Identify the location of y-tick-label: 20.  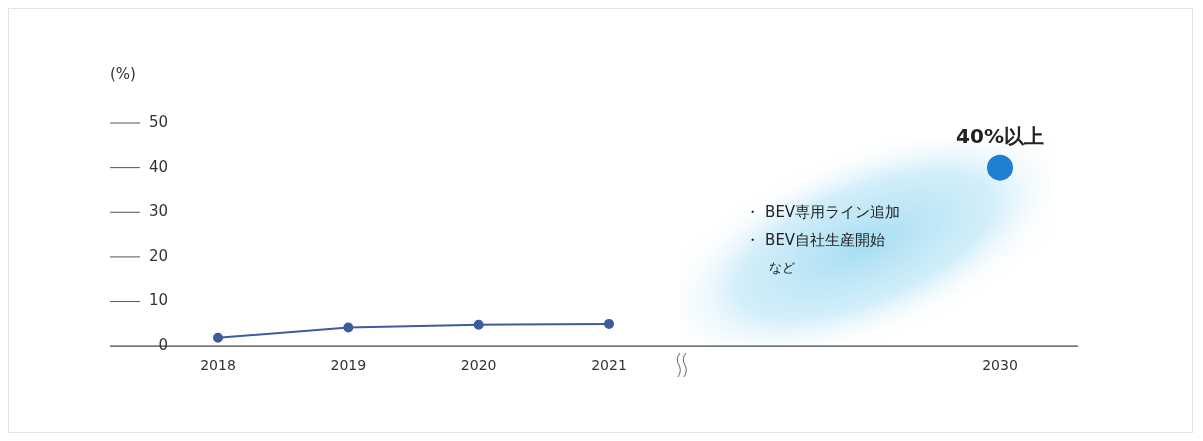
(158, 255).